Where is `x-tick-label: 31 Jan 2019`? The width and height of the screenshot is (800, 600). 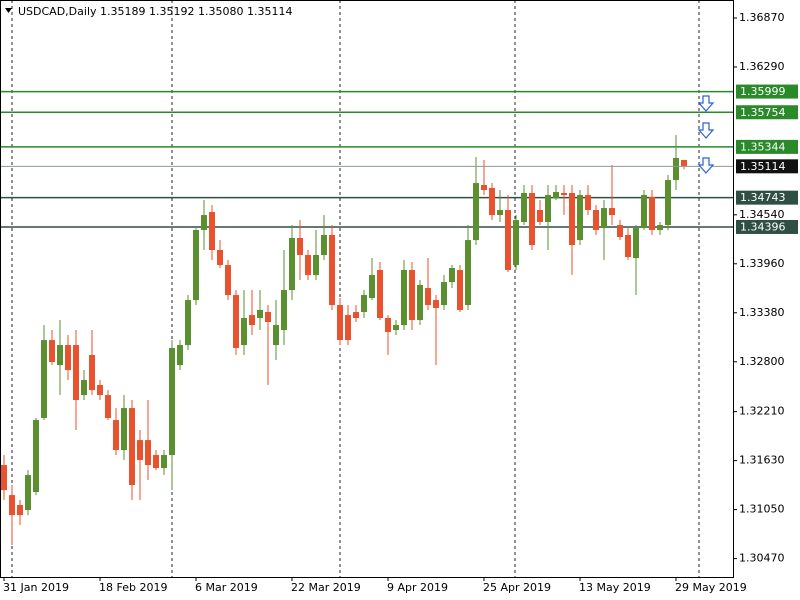
x-tick-label: 31 Jan 2019 is located at coordinates (36, 587).